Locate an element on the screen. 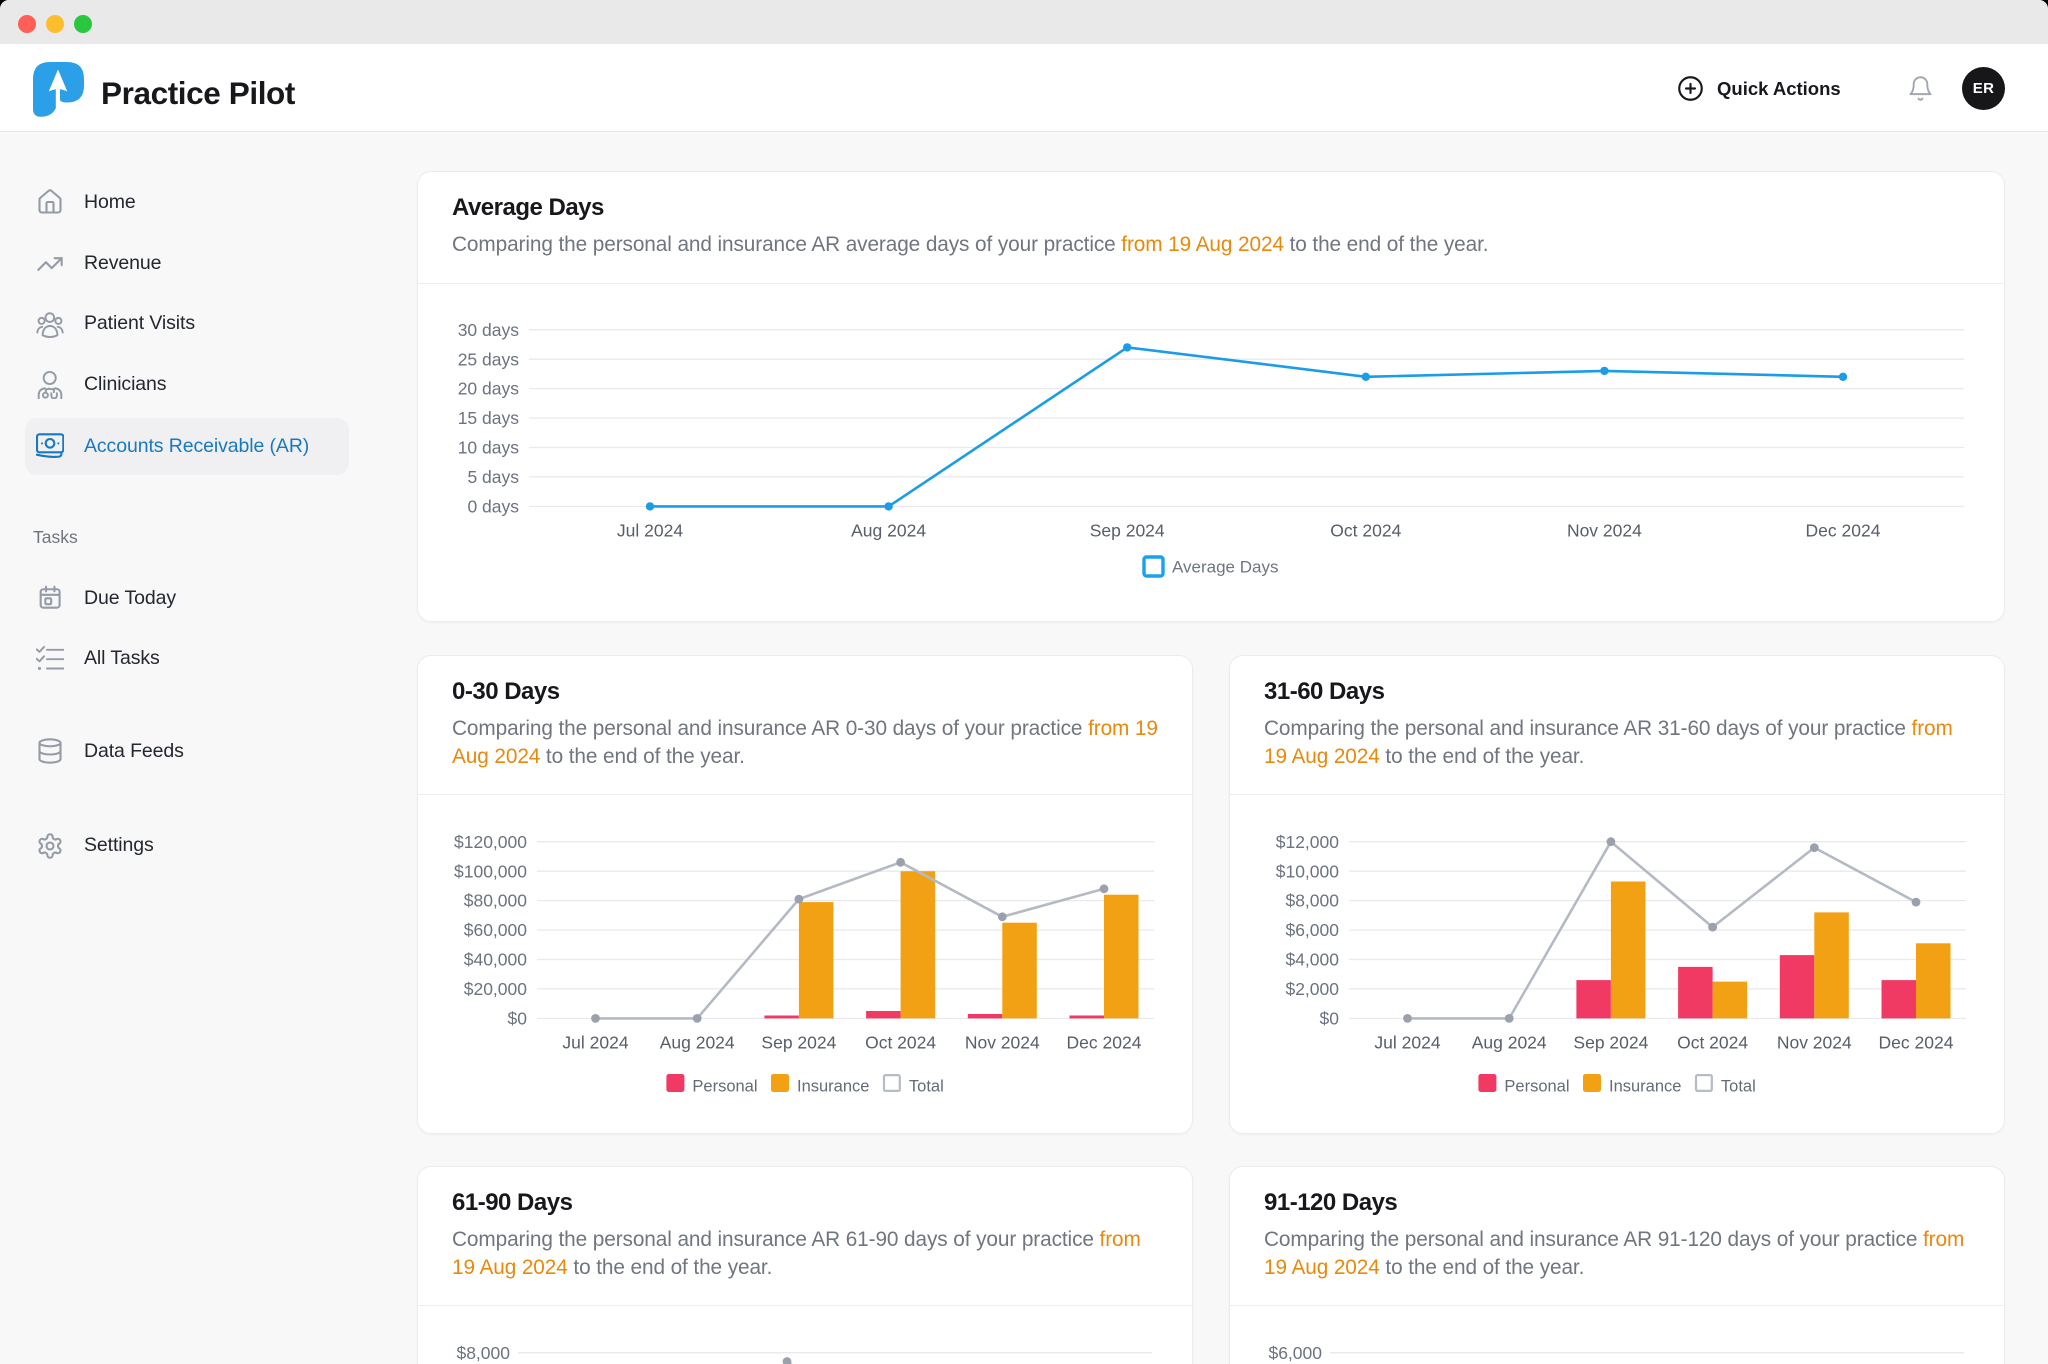 This screenshot has height=1364, width=2048. svg-text: $20,000 is located at coordinates (496, 989).